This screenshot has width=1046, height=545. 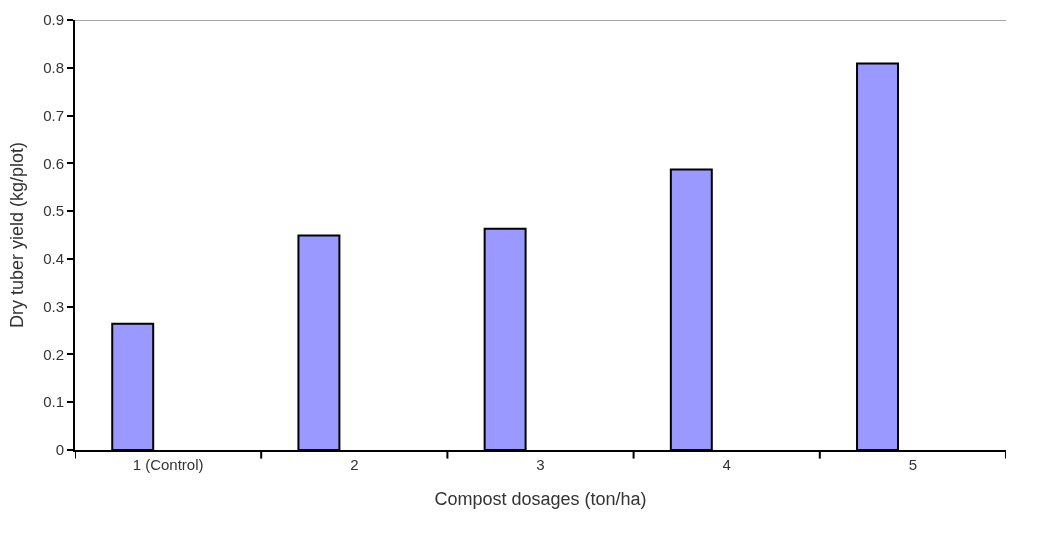 What do you see at coordinates (53, 115) in the screenshot?
I see `y-tick-label: 0.7` at bounding box center [53, 115].